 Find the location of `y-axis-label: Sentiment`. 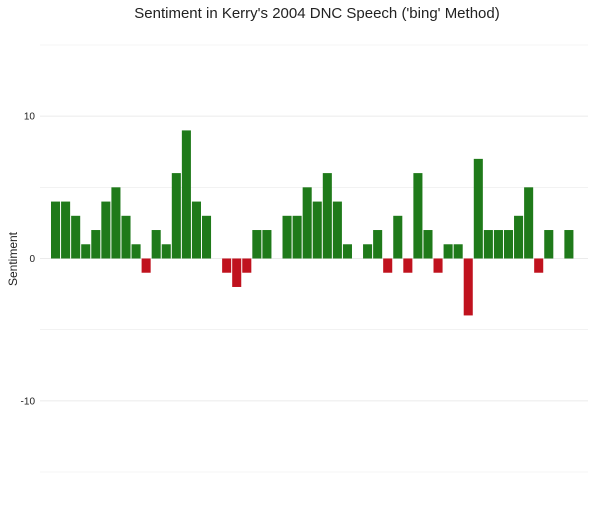

y-axis-label: Sentiment is located at coordinates (13, 258).